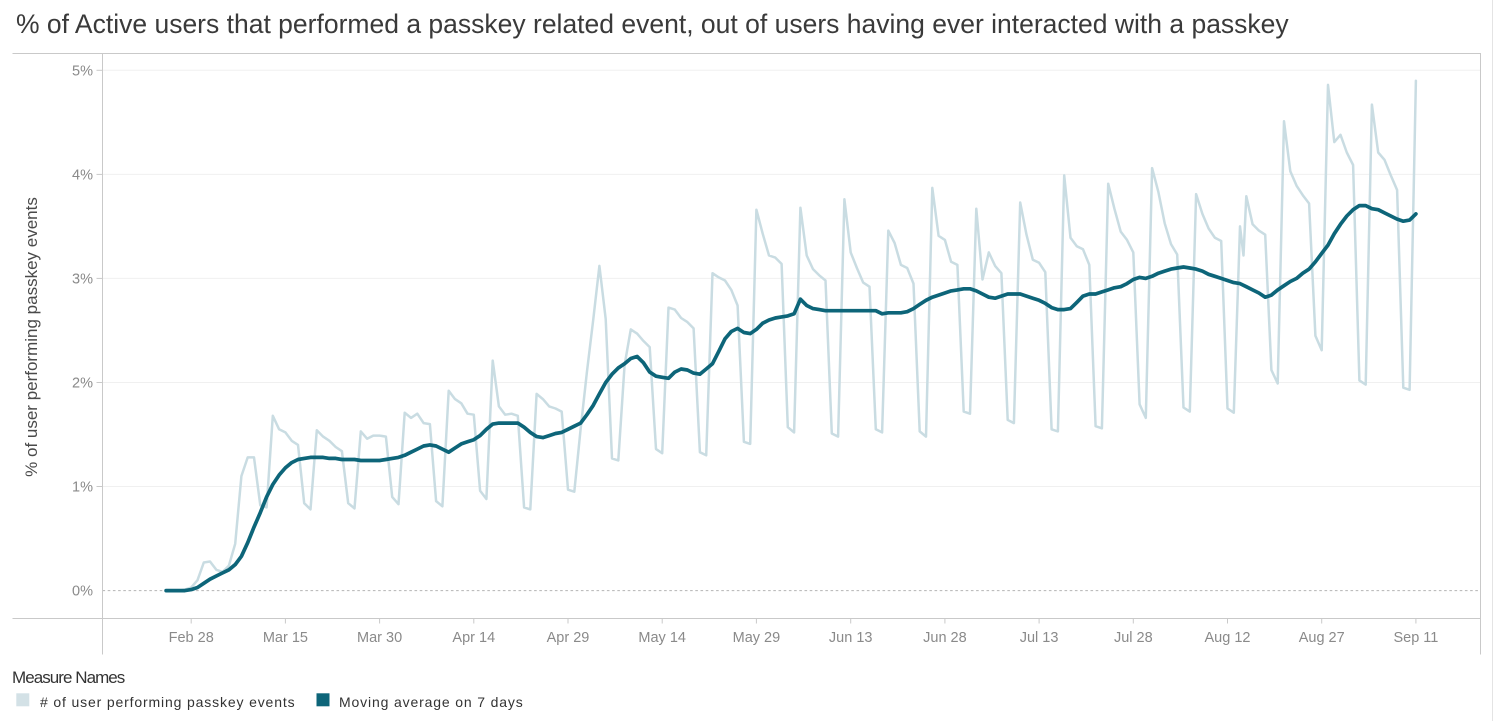 This screenshot has height=726, width=1500. Describe the element at coordinates (82, 71) in the screenshot. I see `svg-text: 5%` at that location.